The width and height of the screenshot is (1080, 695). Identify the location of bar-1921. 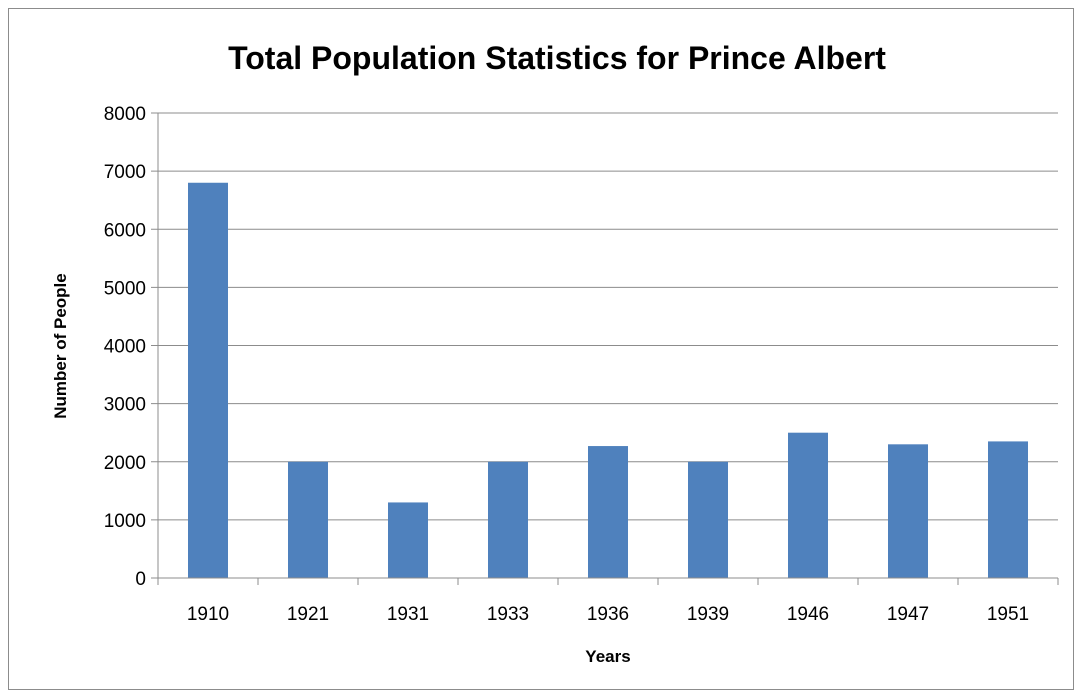
(308, 519).